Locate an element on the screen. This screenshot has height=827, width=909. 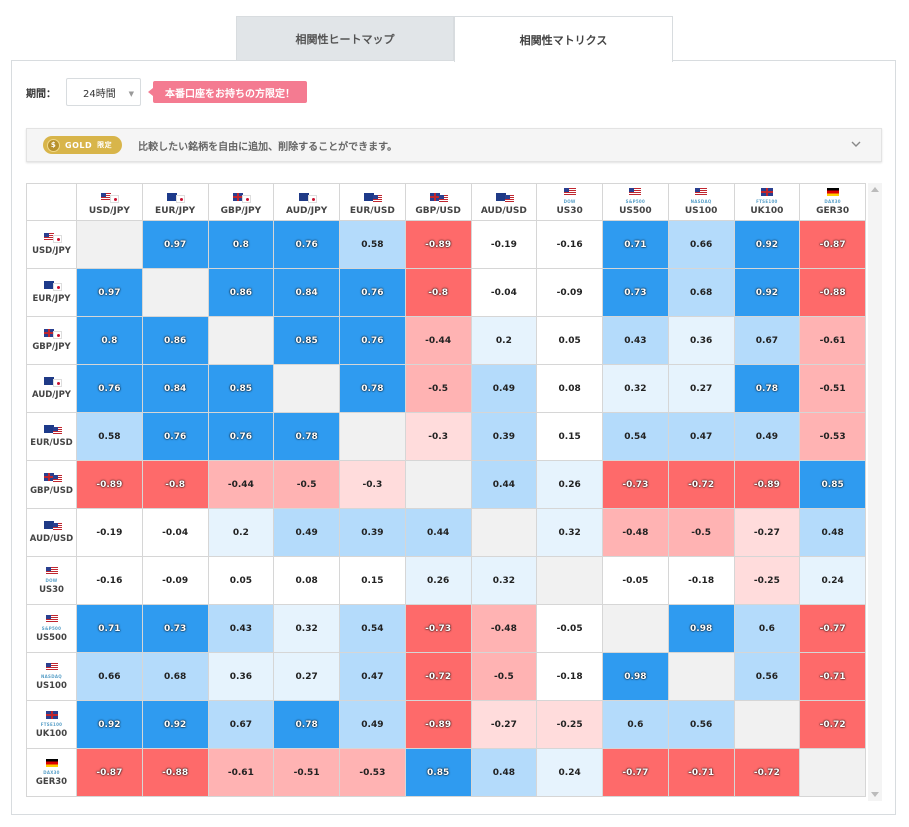
period-select: 24時間 ▼ is located at coordinates (103, 92).